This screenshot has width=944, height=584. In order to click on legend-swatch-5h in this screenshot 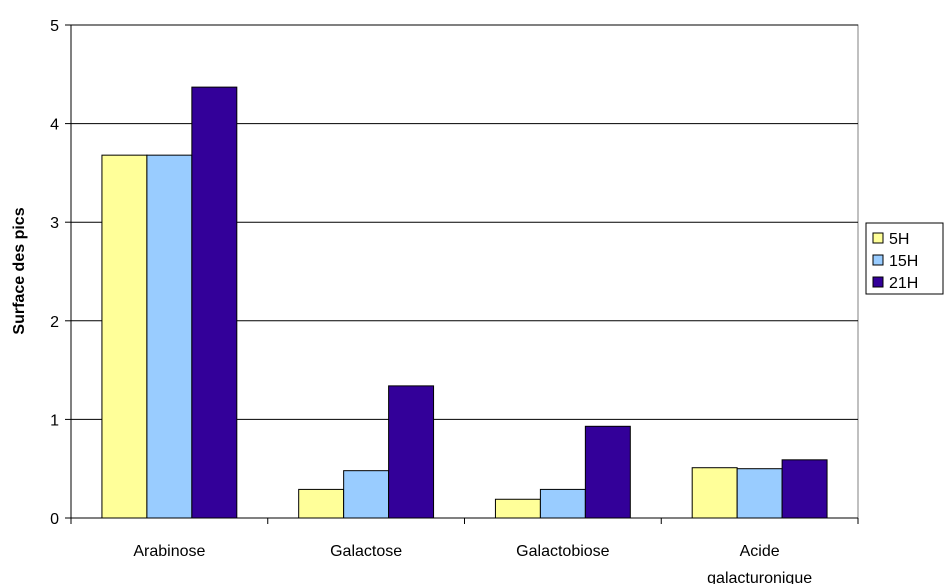, I will do `click(878, 238)`.